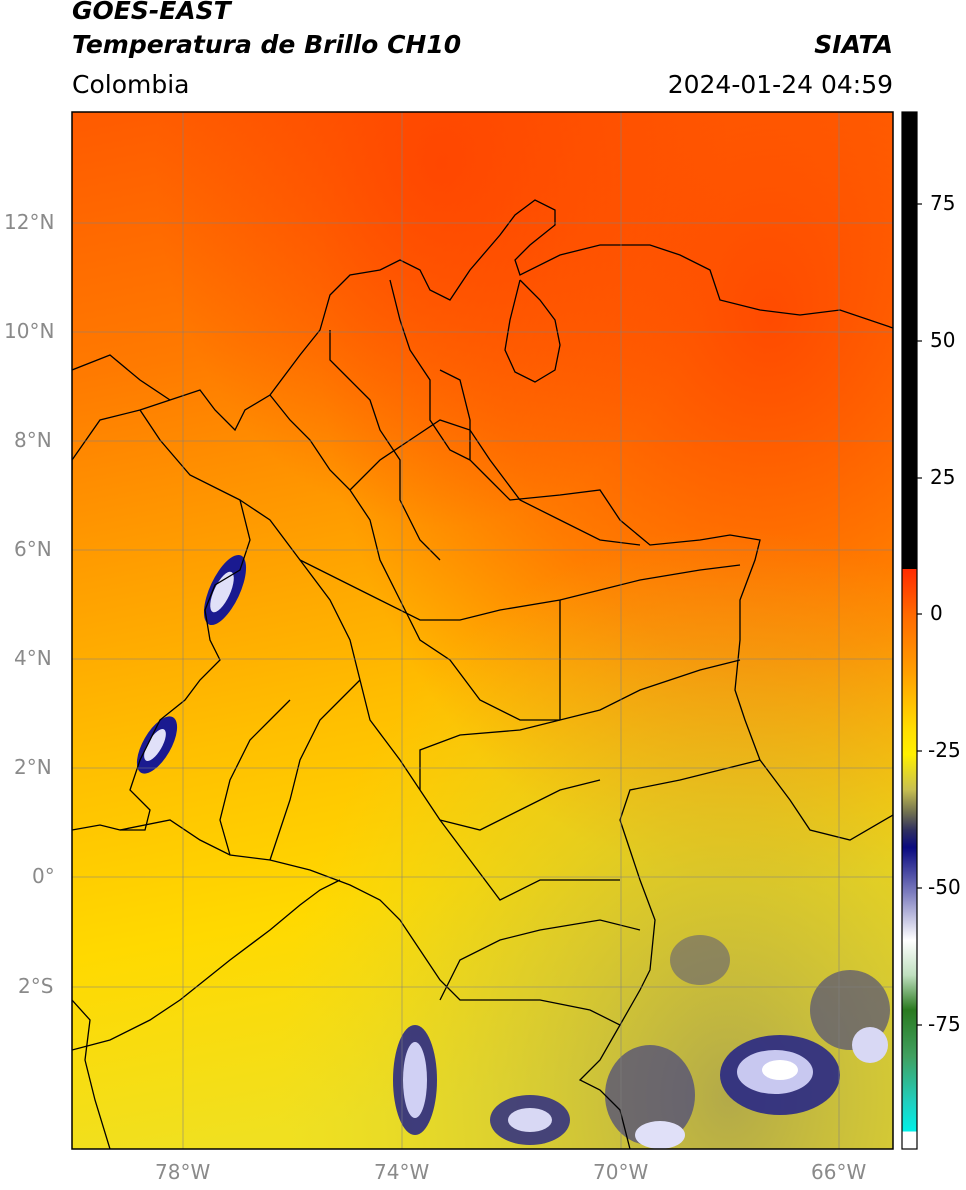 The height and width of the screenshot is (1190, 966). What do you see at coordinates (43, 876) in the screenshot?
I see `lat-label-0: 0°` at bounding box center [43, 876].